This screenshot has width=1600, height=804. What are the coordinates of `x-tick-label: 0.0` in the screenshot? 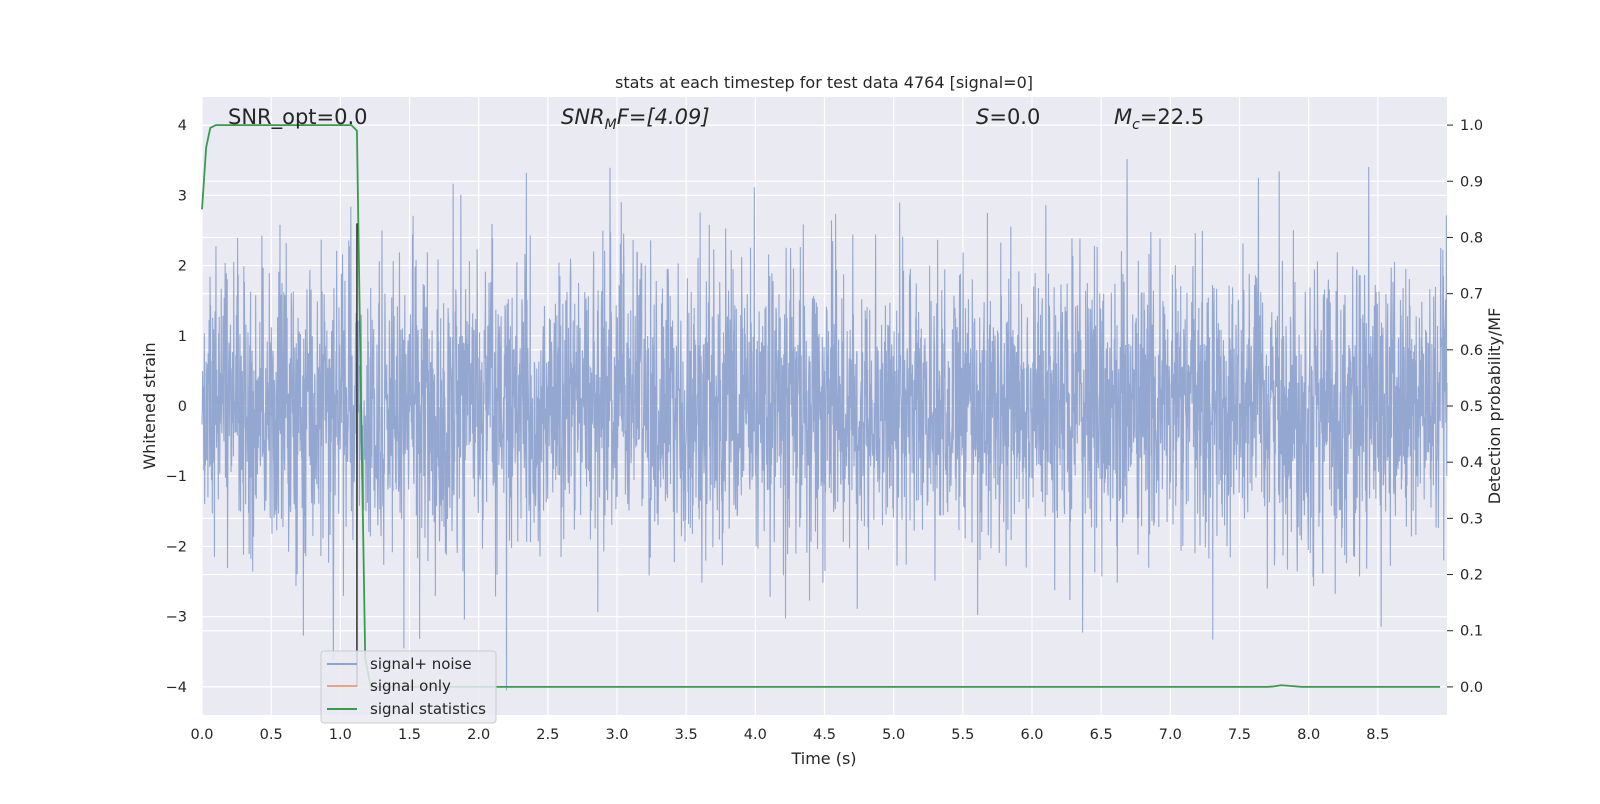 It's located at (201, 735).